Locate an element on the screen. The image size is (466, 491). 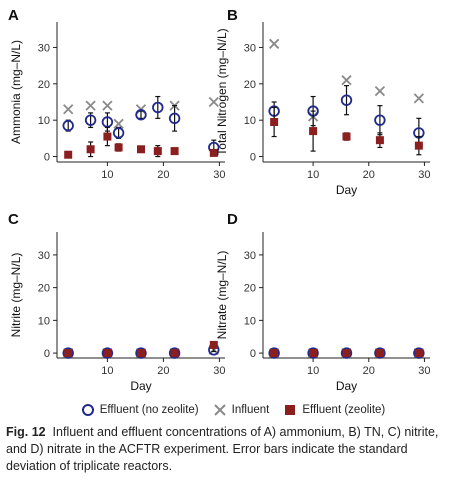
panel-letter: D is located at coordinates (232, 219).